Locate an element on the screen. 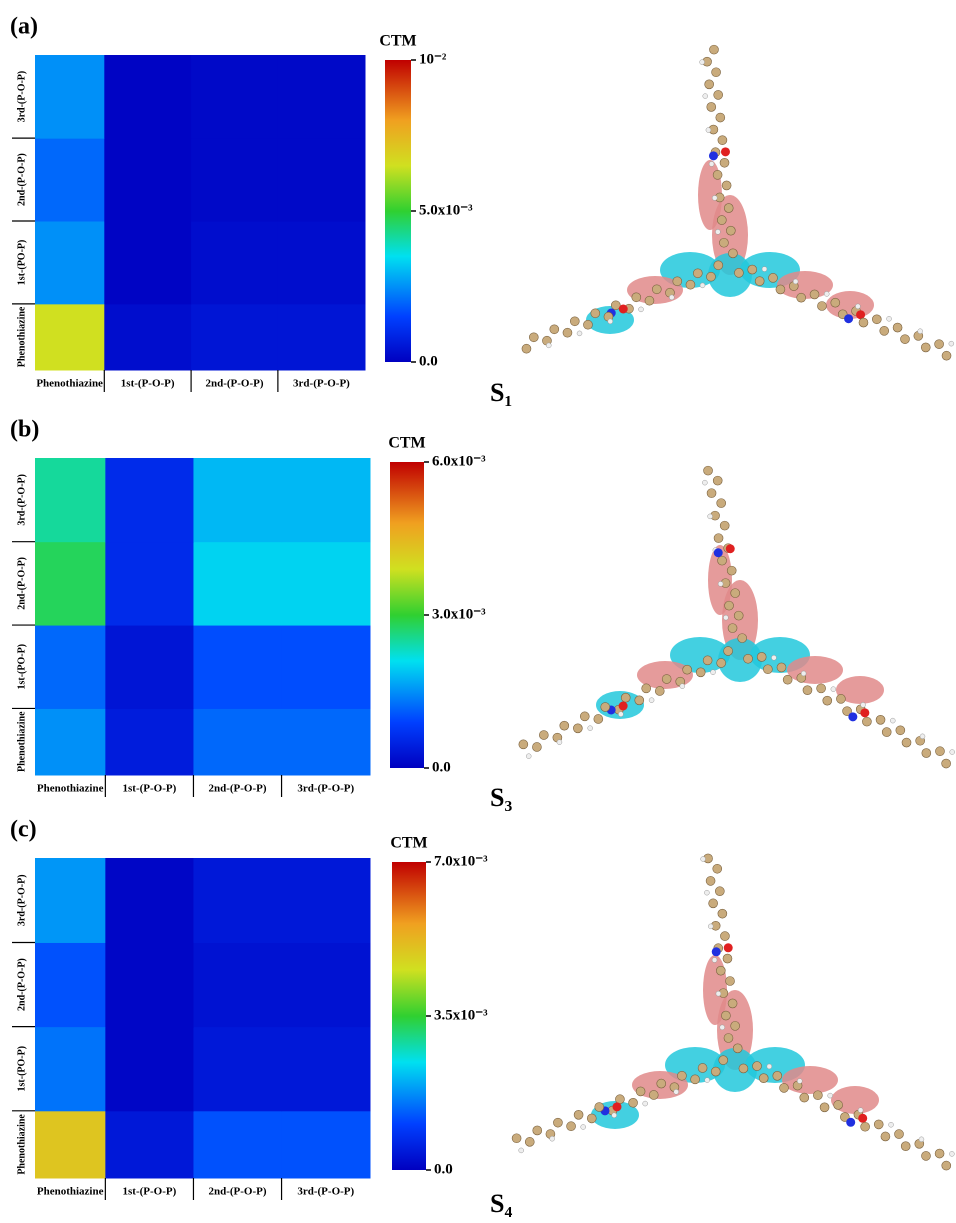 This screenshot has width=956, height=1223. heatmap is located at coordinates (200, 213).